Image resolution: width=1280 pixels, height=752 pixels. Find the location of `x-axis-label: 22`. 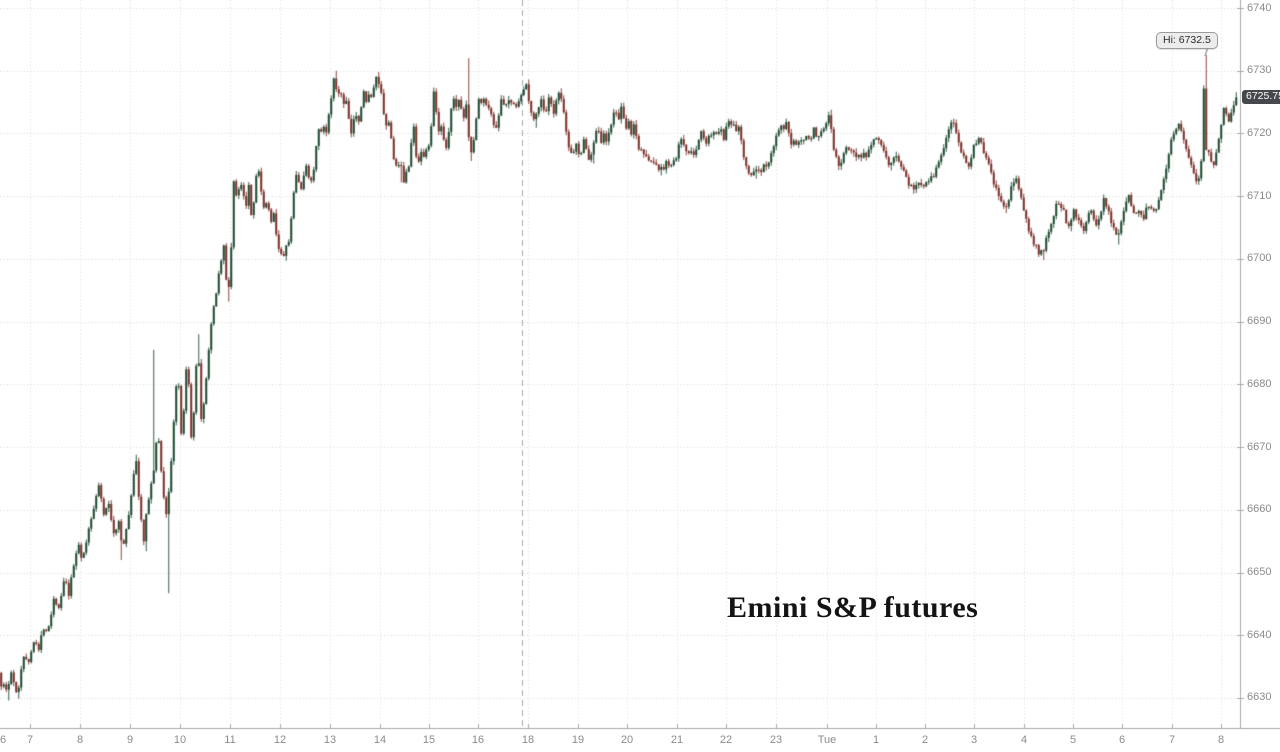

x-axis-label: 22 is located at coordinates (726, 740).